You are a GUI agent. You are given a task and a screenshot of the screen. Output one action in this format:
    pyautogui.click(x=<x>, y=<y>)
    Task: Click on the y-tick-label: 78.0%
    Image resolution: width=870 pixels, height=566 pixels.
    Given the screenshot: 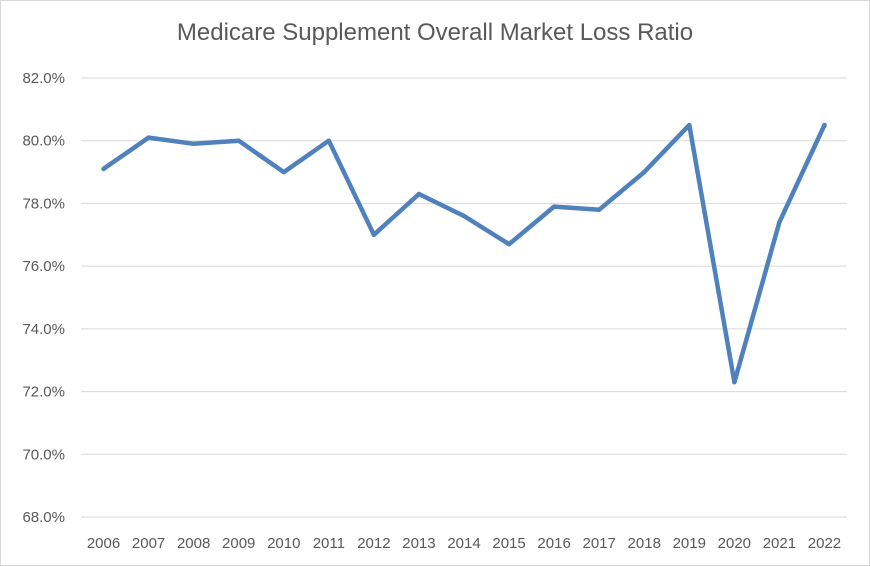 What is the action you would take?
    pyautogui.click(x=43, y=203)
    